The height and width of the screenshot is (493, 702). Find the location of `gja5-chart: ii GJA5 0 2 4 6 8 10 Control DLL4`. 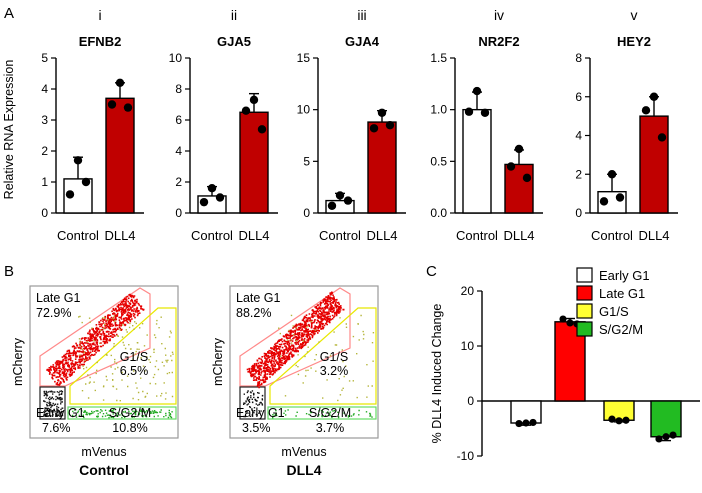

gja5-chart: ii GJA5 0 2 4 6 8 10 Control DLL4 is located at coordinates (223, 125).